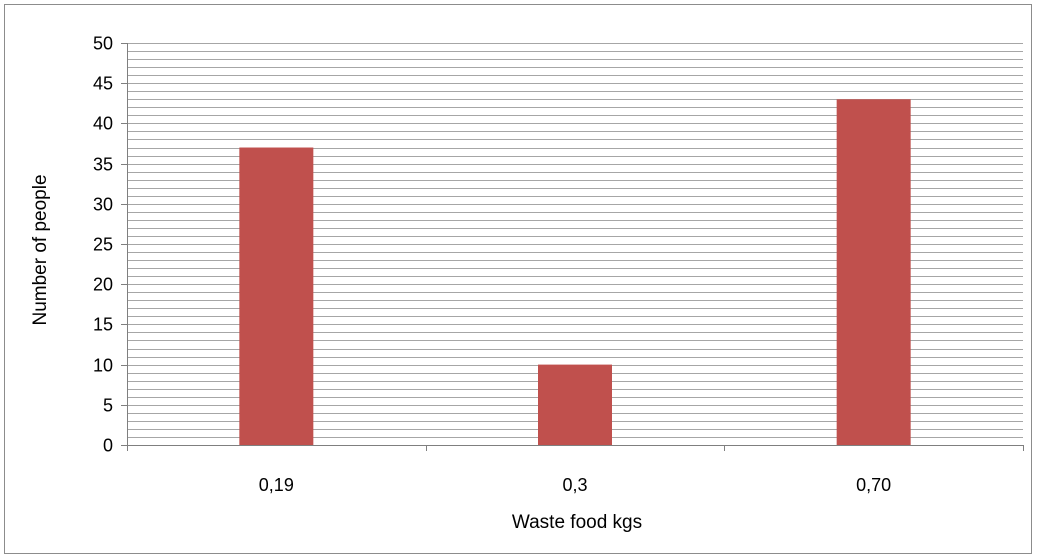  I want to click on x-category-label: 0,3, so click(574, 485).